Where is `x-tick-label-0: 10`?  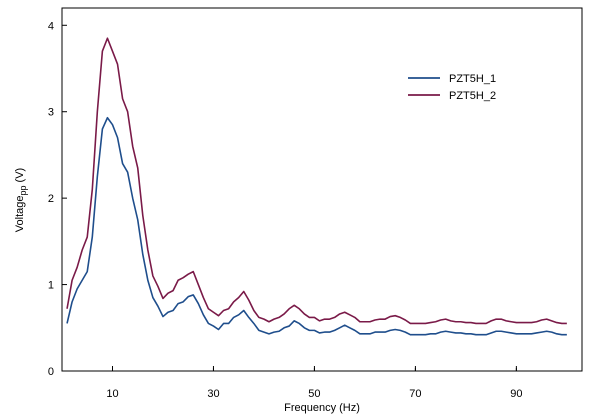
x-tick-label-0: 10 is located at coordinates (112, 394).